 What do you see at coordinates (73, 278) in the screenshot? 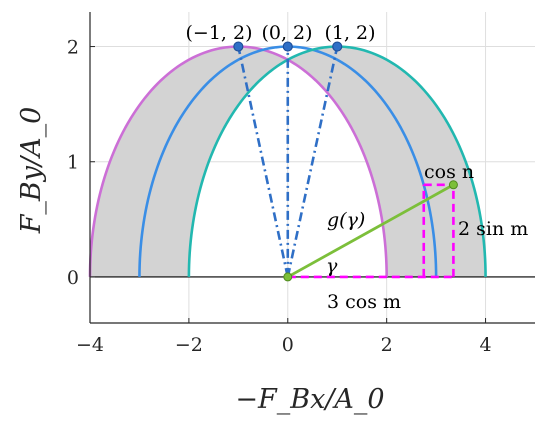
I see `y-tick-label: 0` at bounding box center [73, 278].